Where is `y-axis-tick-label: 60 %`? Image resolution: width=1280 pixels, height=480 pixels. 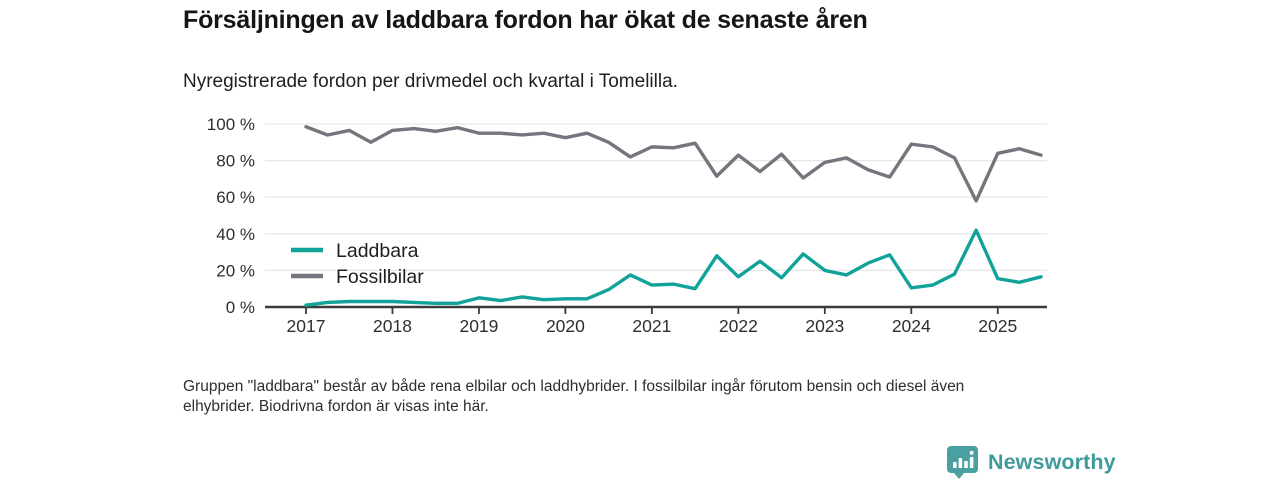
y-axis-tick-label: 60 % is located at coordinates (235, 197).